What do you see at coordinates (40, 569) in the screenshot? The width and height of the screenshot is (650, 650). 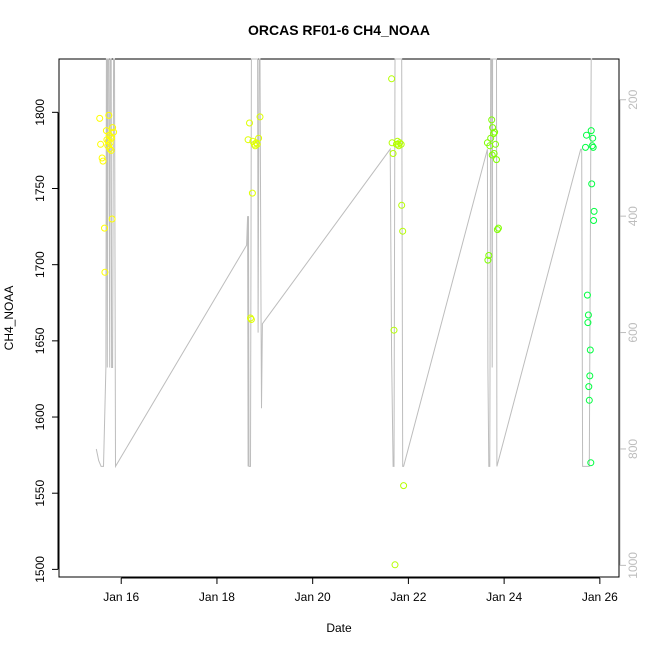 I see `y-tick-label: 1500` at bounding box center [40, 569].